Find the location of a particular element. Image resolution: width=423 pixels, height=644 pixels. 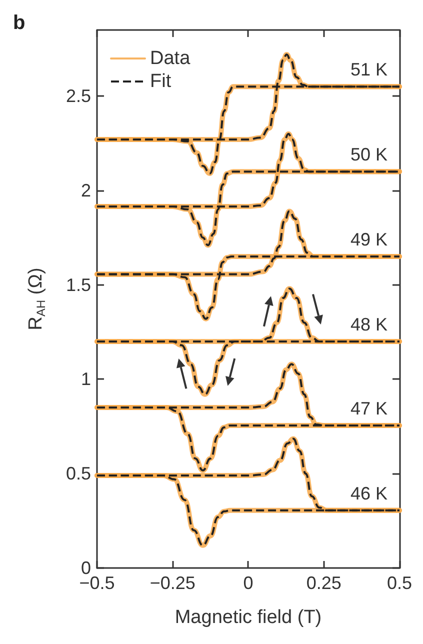

legend-label: Data is located at coordinates (170, 58).